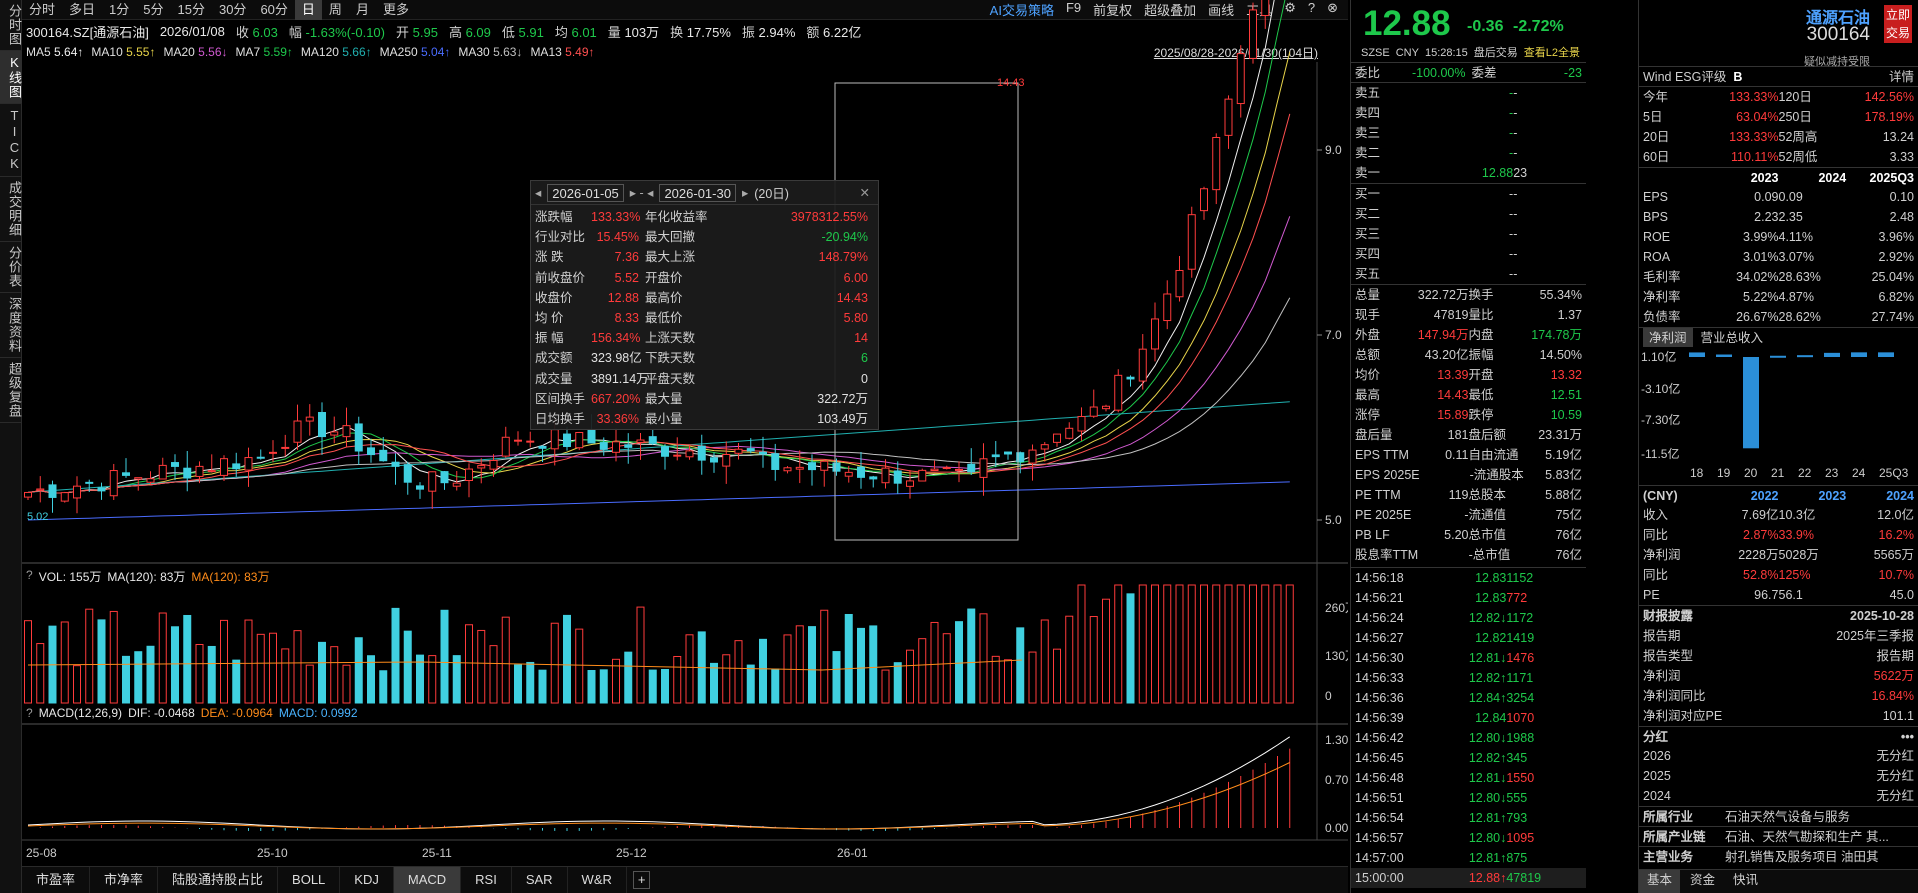 This screenshot has height=893, width=1918. I want to click on cell: 14:56:39, so click(1379, 718).